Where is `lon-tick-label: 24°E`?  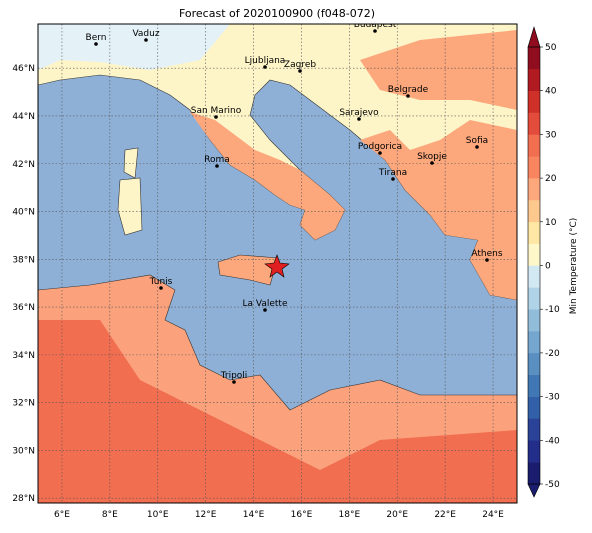
lon-tick-label: 24°E is located at coordinates (493, 515).